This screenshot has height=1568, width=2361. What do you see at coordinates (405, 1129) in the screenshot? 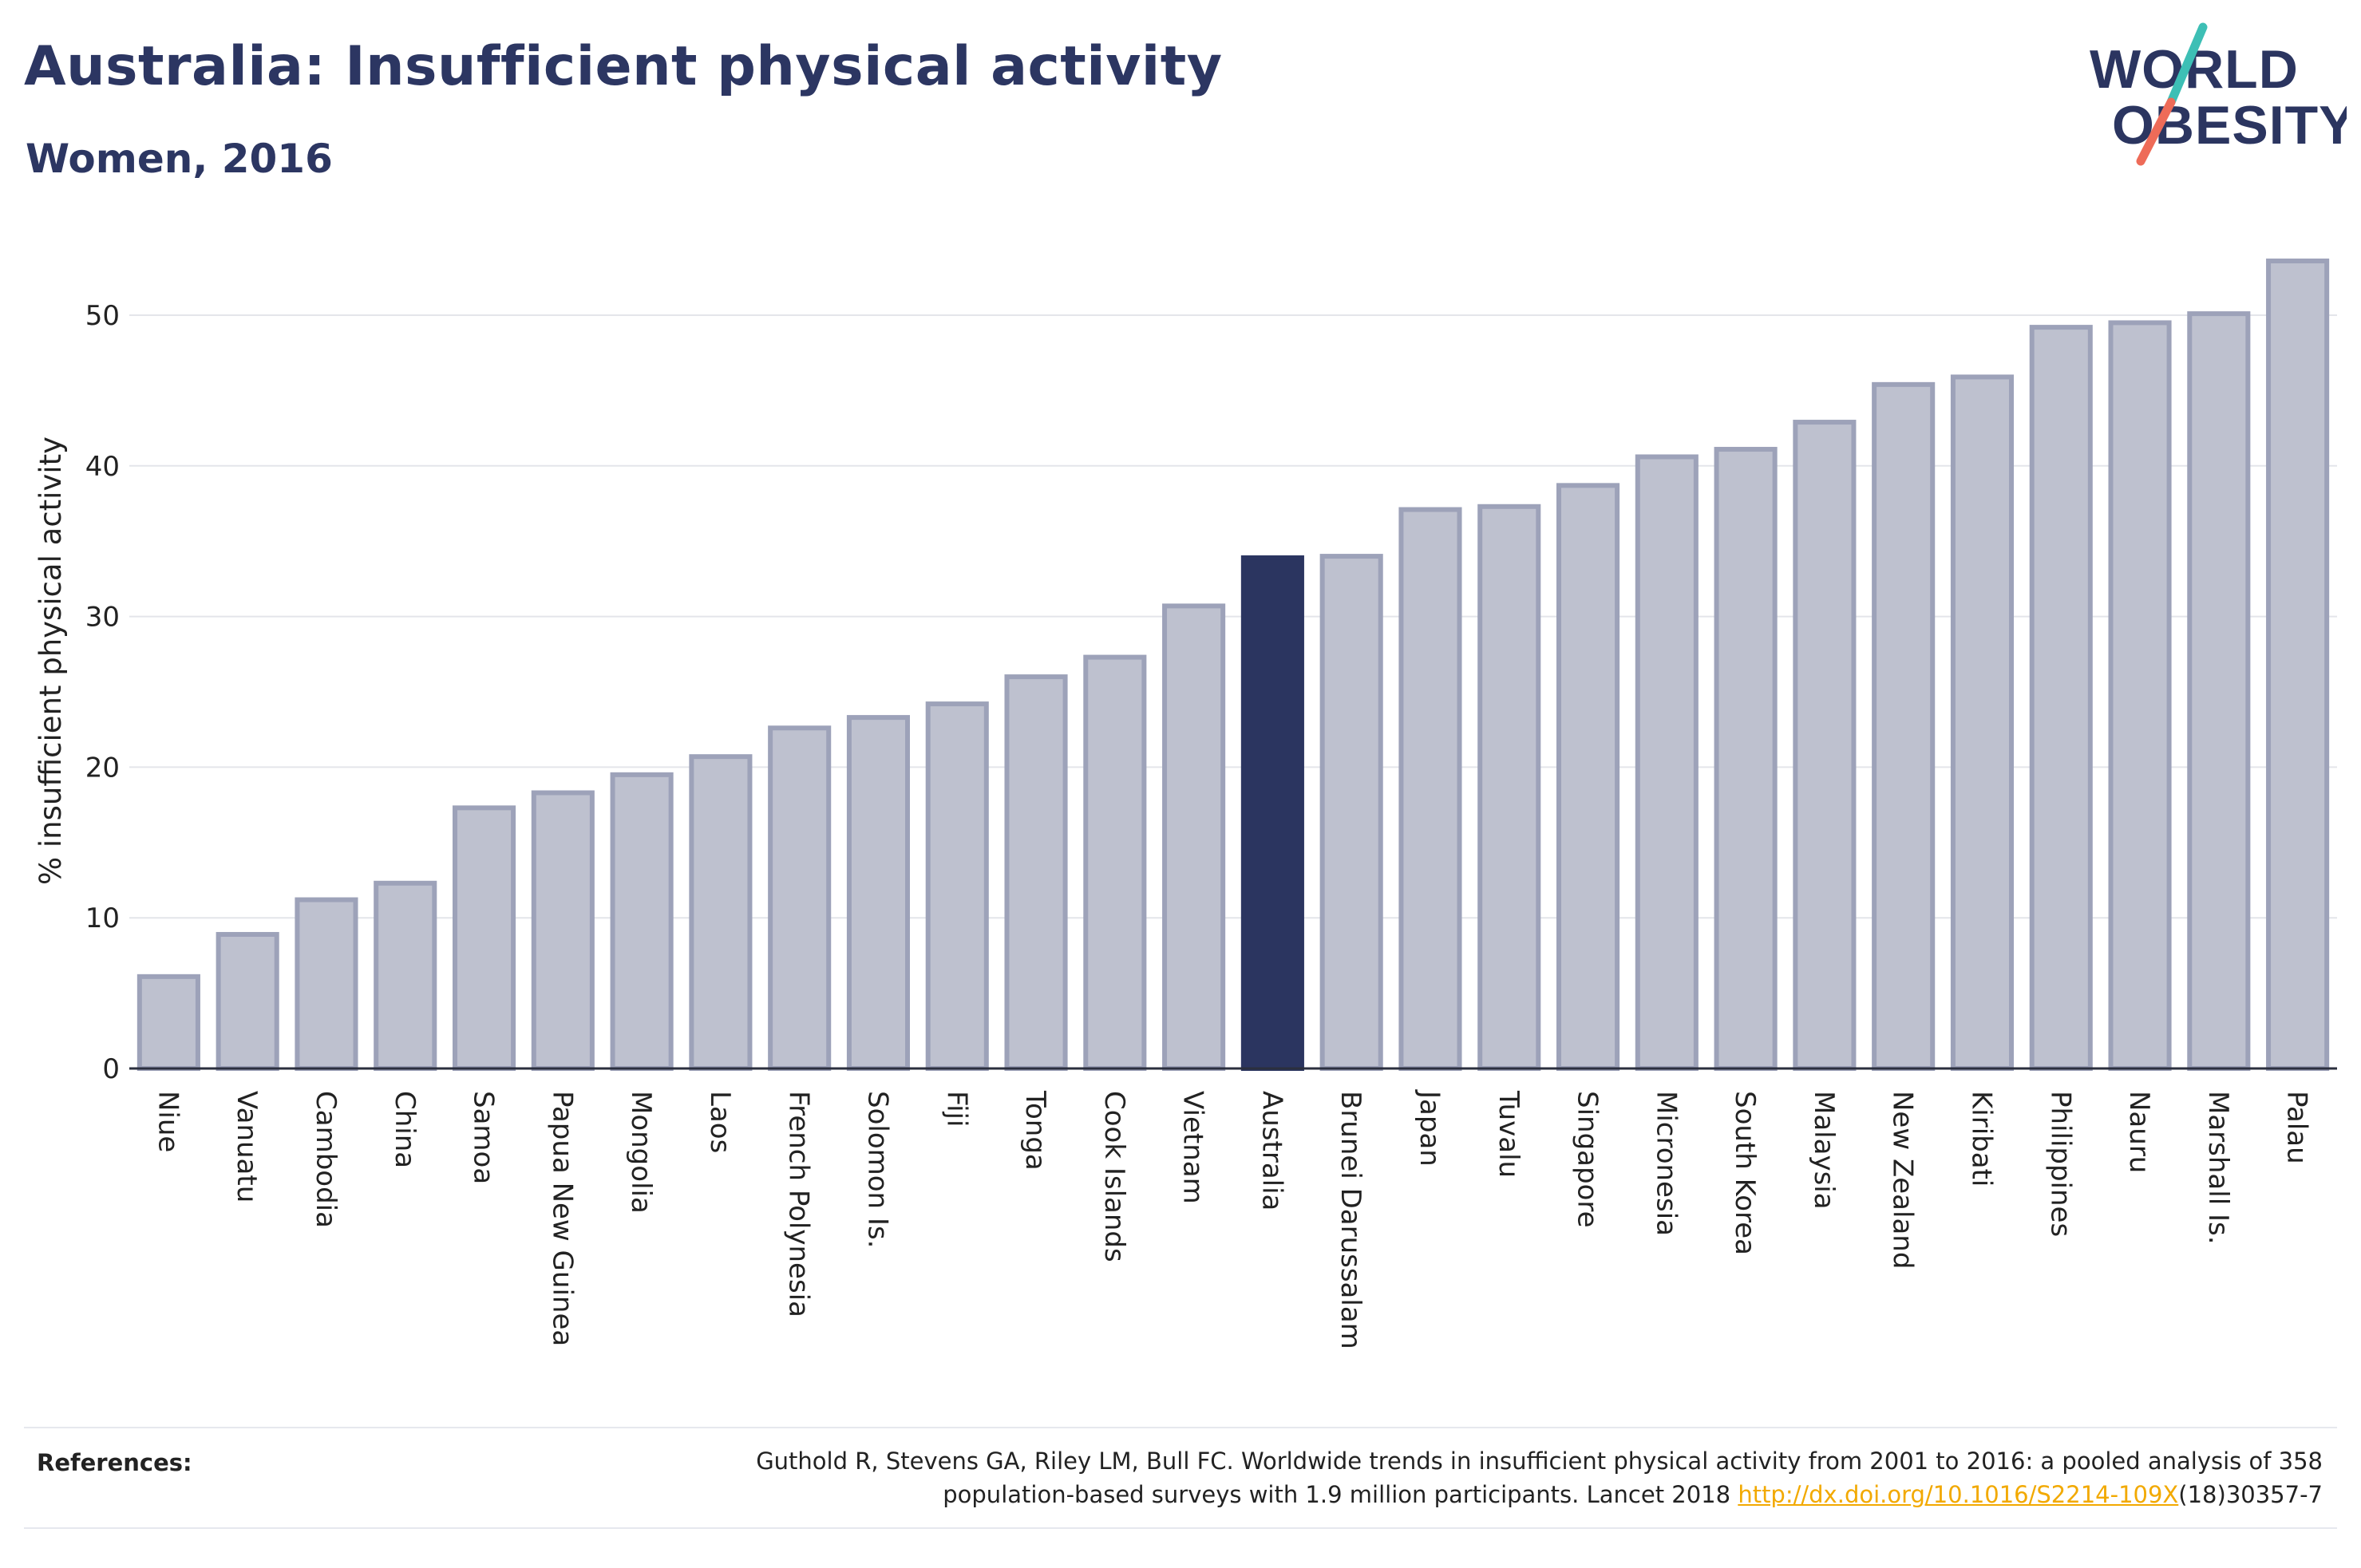
I see `x-tick-label: China` at bounding box center [405, 1129].